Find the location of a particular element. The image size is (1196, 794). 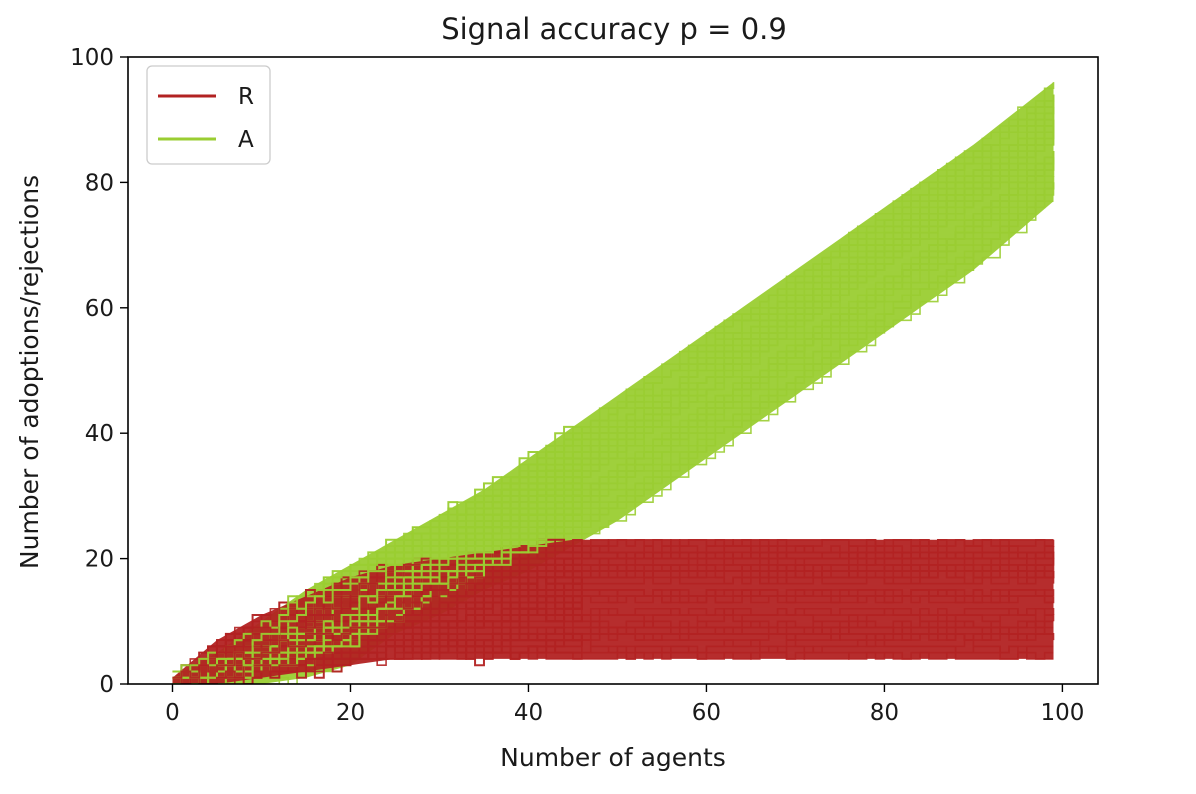

y-tick-label: 100 is located at coordinates (92, 58).